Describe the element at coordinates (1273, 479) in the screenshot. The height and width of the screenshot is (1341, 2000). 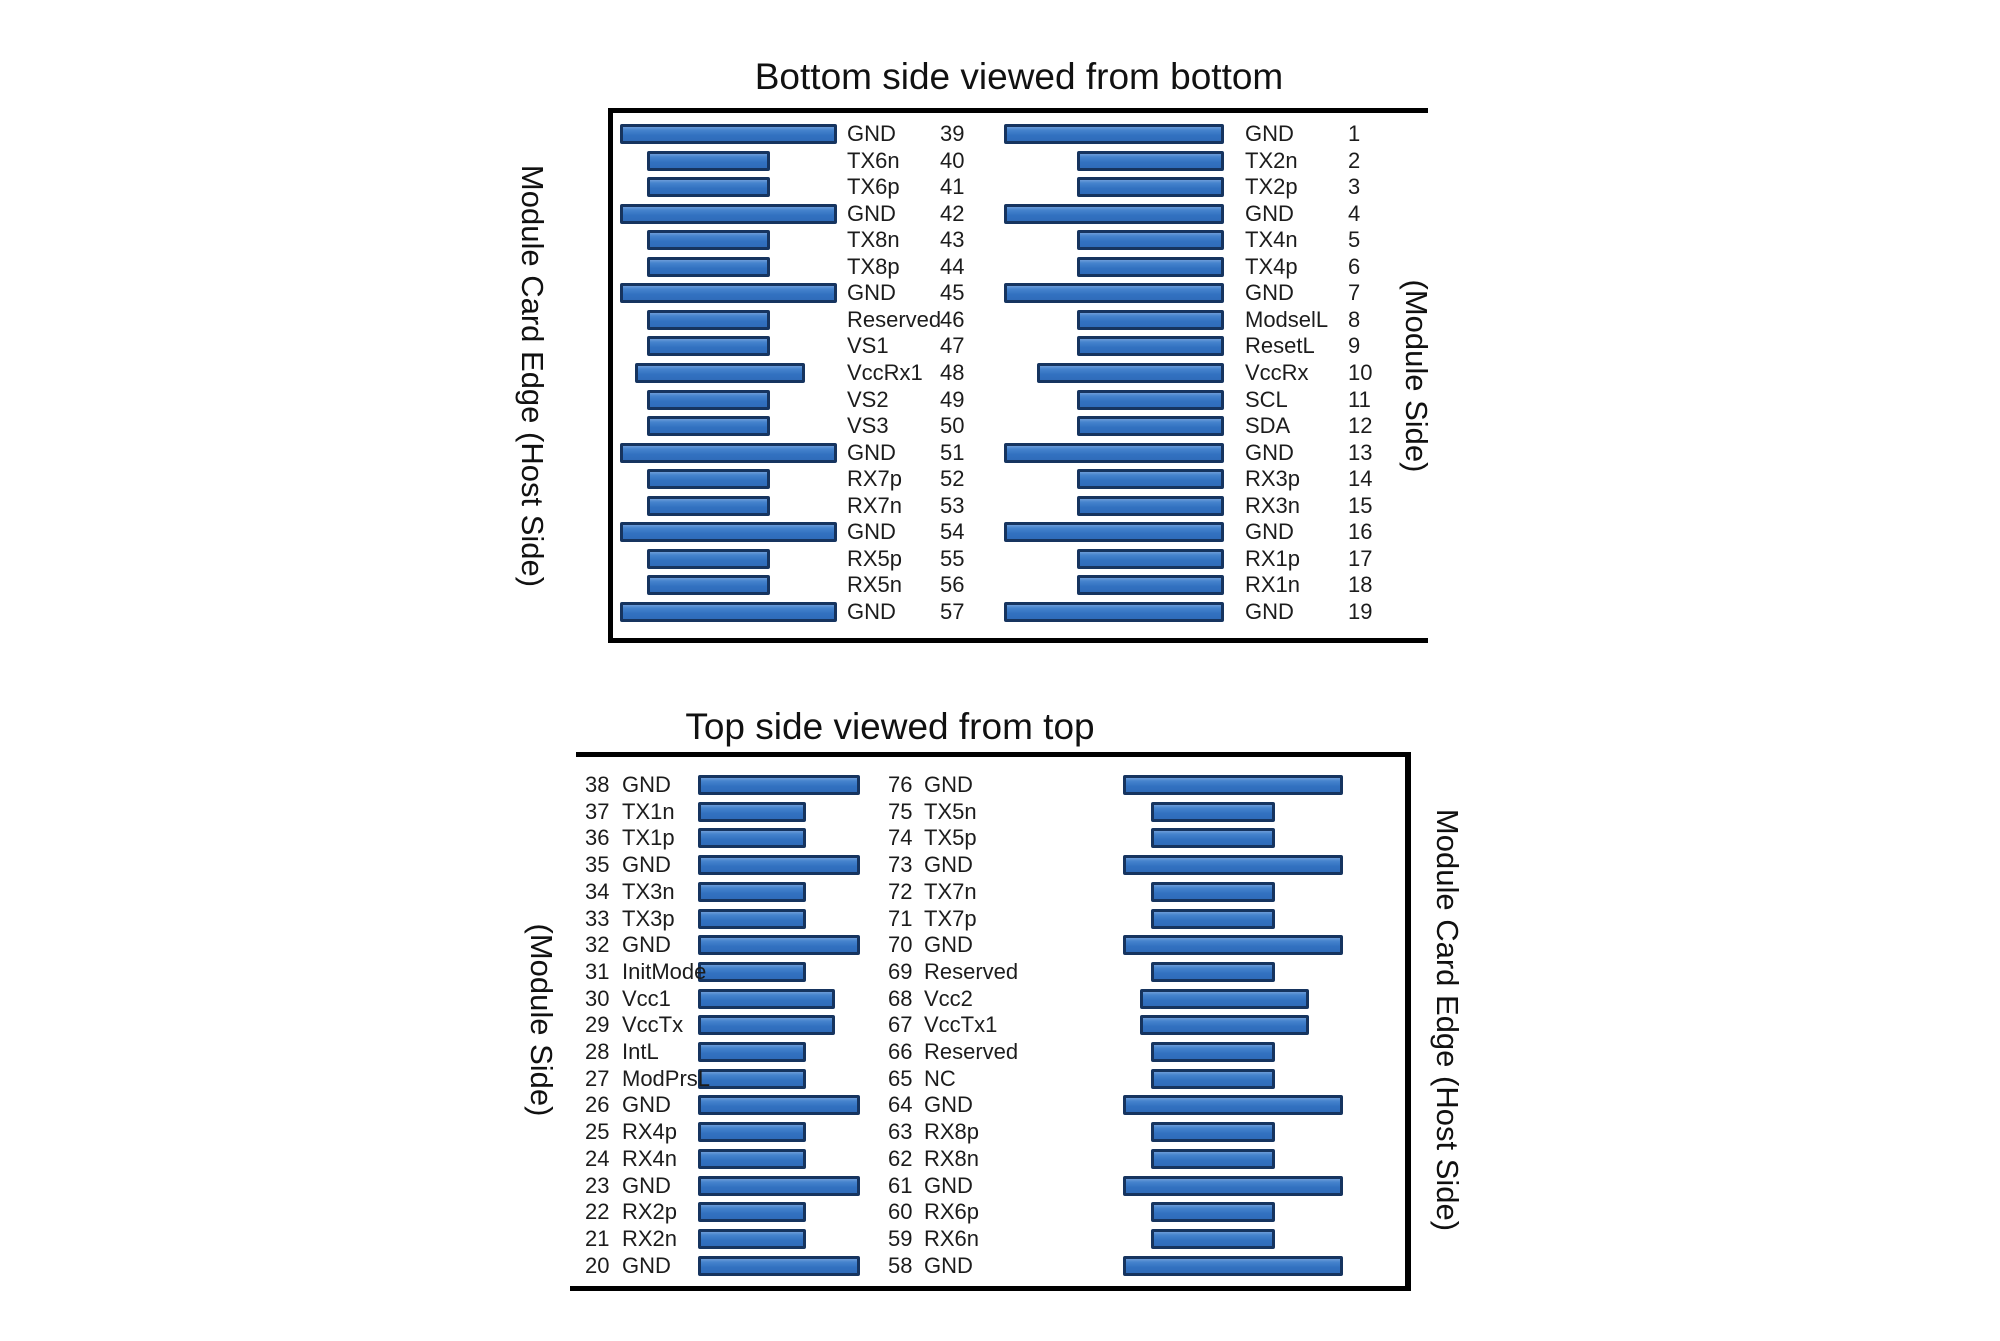
I see `pin-label-14: RX3p` at that location.